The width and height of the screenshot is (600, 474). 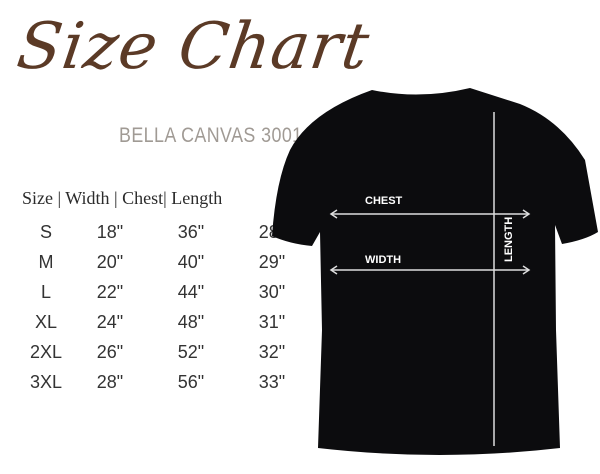 I want to click on size-row: L 22" 44" 30", so click(x=167, y=292).